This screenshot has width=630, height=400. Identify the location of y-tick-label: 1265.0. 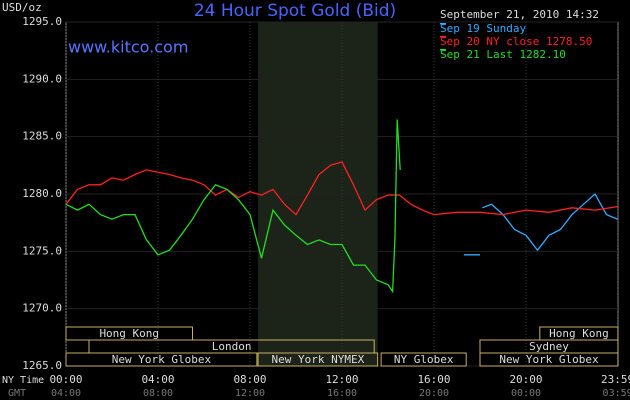
(42, 365).